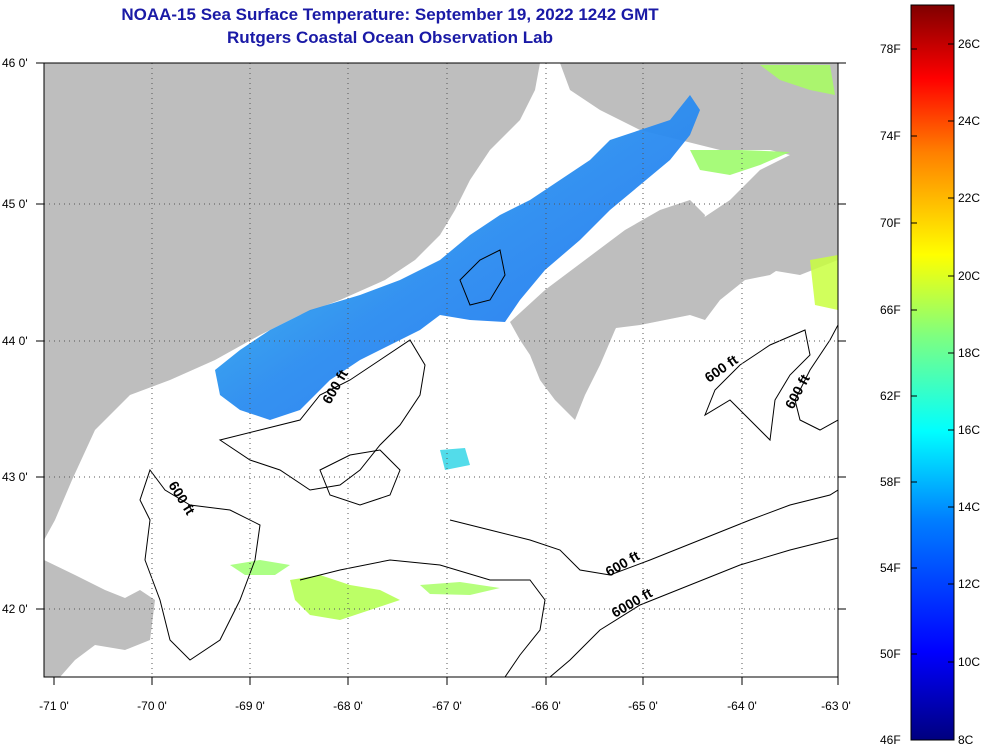 The width and height of the screenshot is (984, 754). Describe the element at coordinates (890, 740) in the screenshot. I see `colorbar-f-label: 46F` at that location.